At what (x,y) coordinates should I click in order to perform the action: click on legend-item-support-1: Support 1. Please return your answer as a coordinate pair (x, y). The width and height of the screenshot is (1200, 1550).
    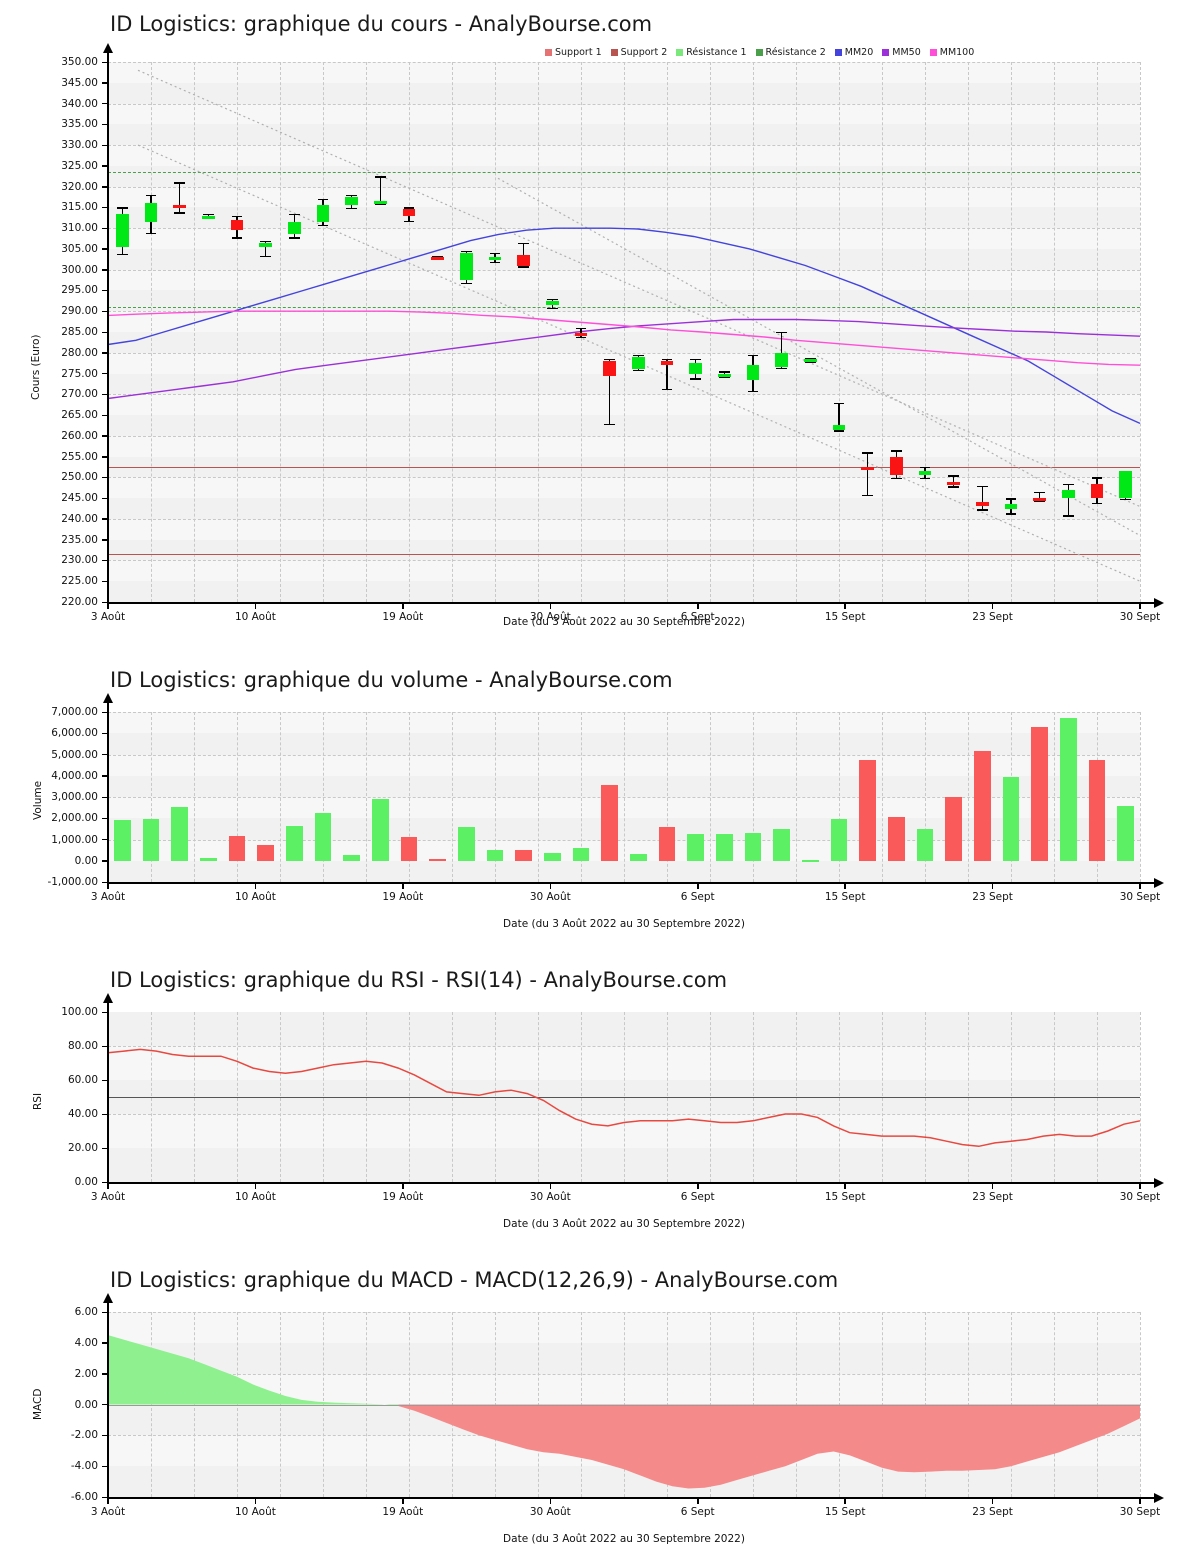
    Looking at the image, I should click on (573, 52).